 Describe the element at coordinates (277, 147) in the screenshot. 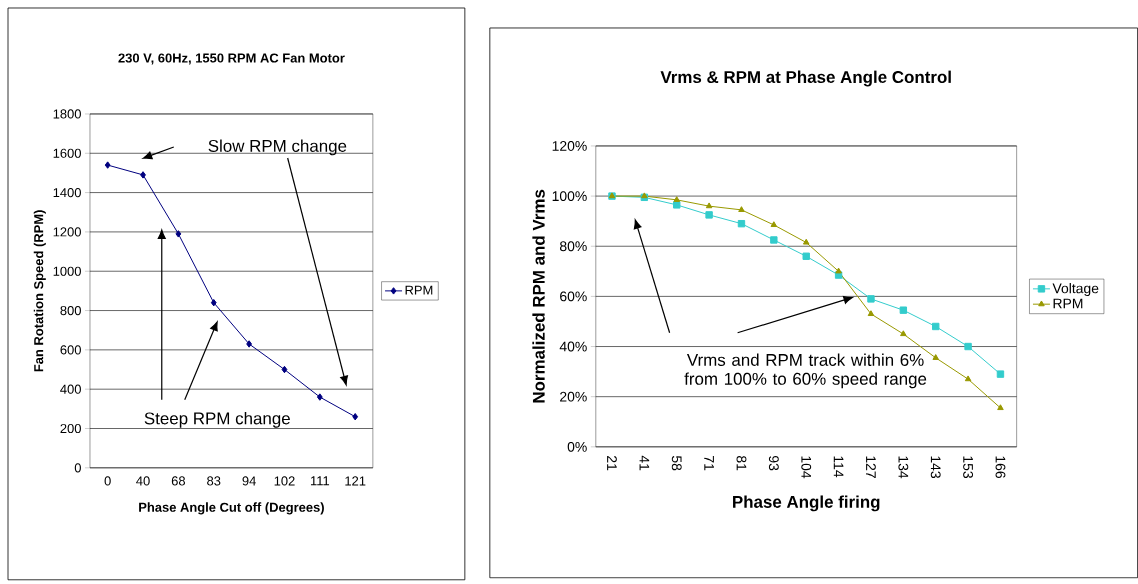

I see `annotation: Slow RPM change` at that location.